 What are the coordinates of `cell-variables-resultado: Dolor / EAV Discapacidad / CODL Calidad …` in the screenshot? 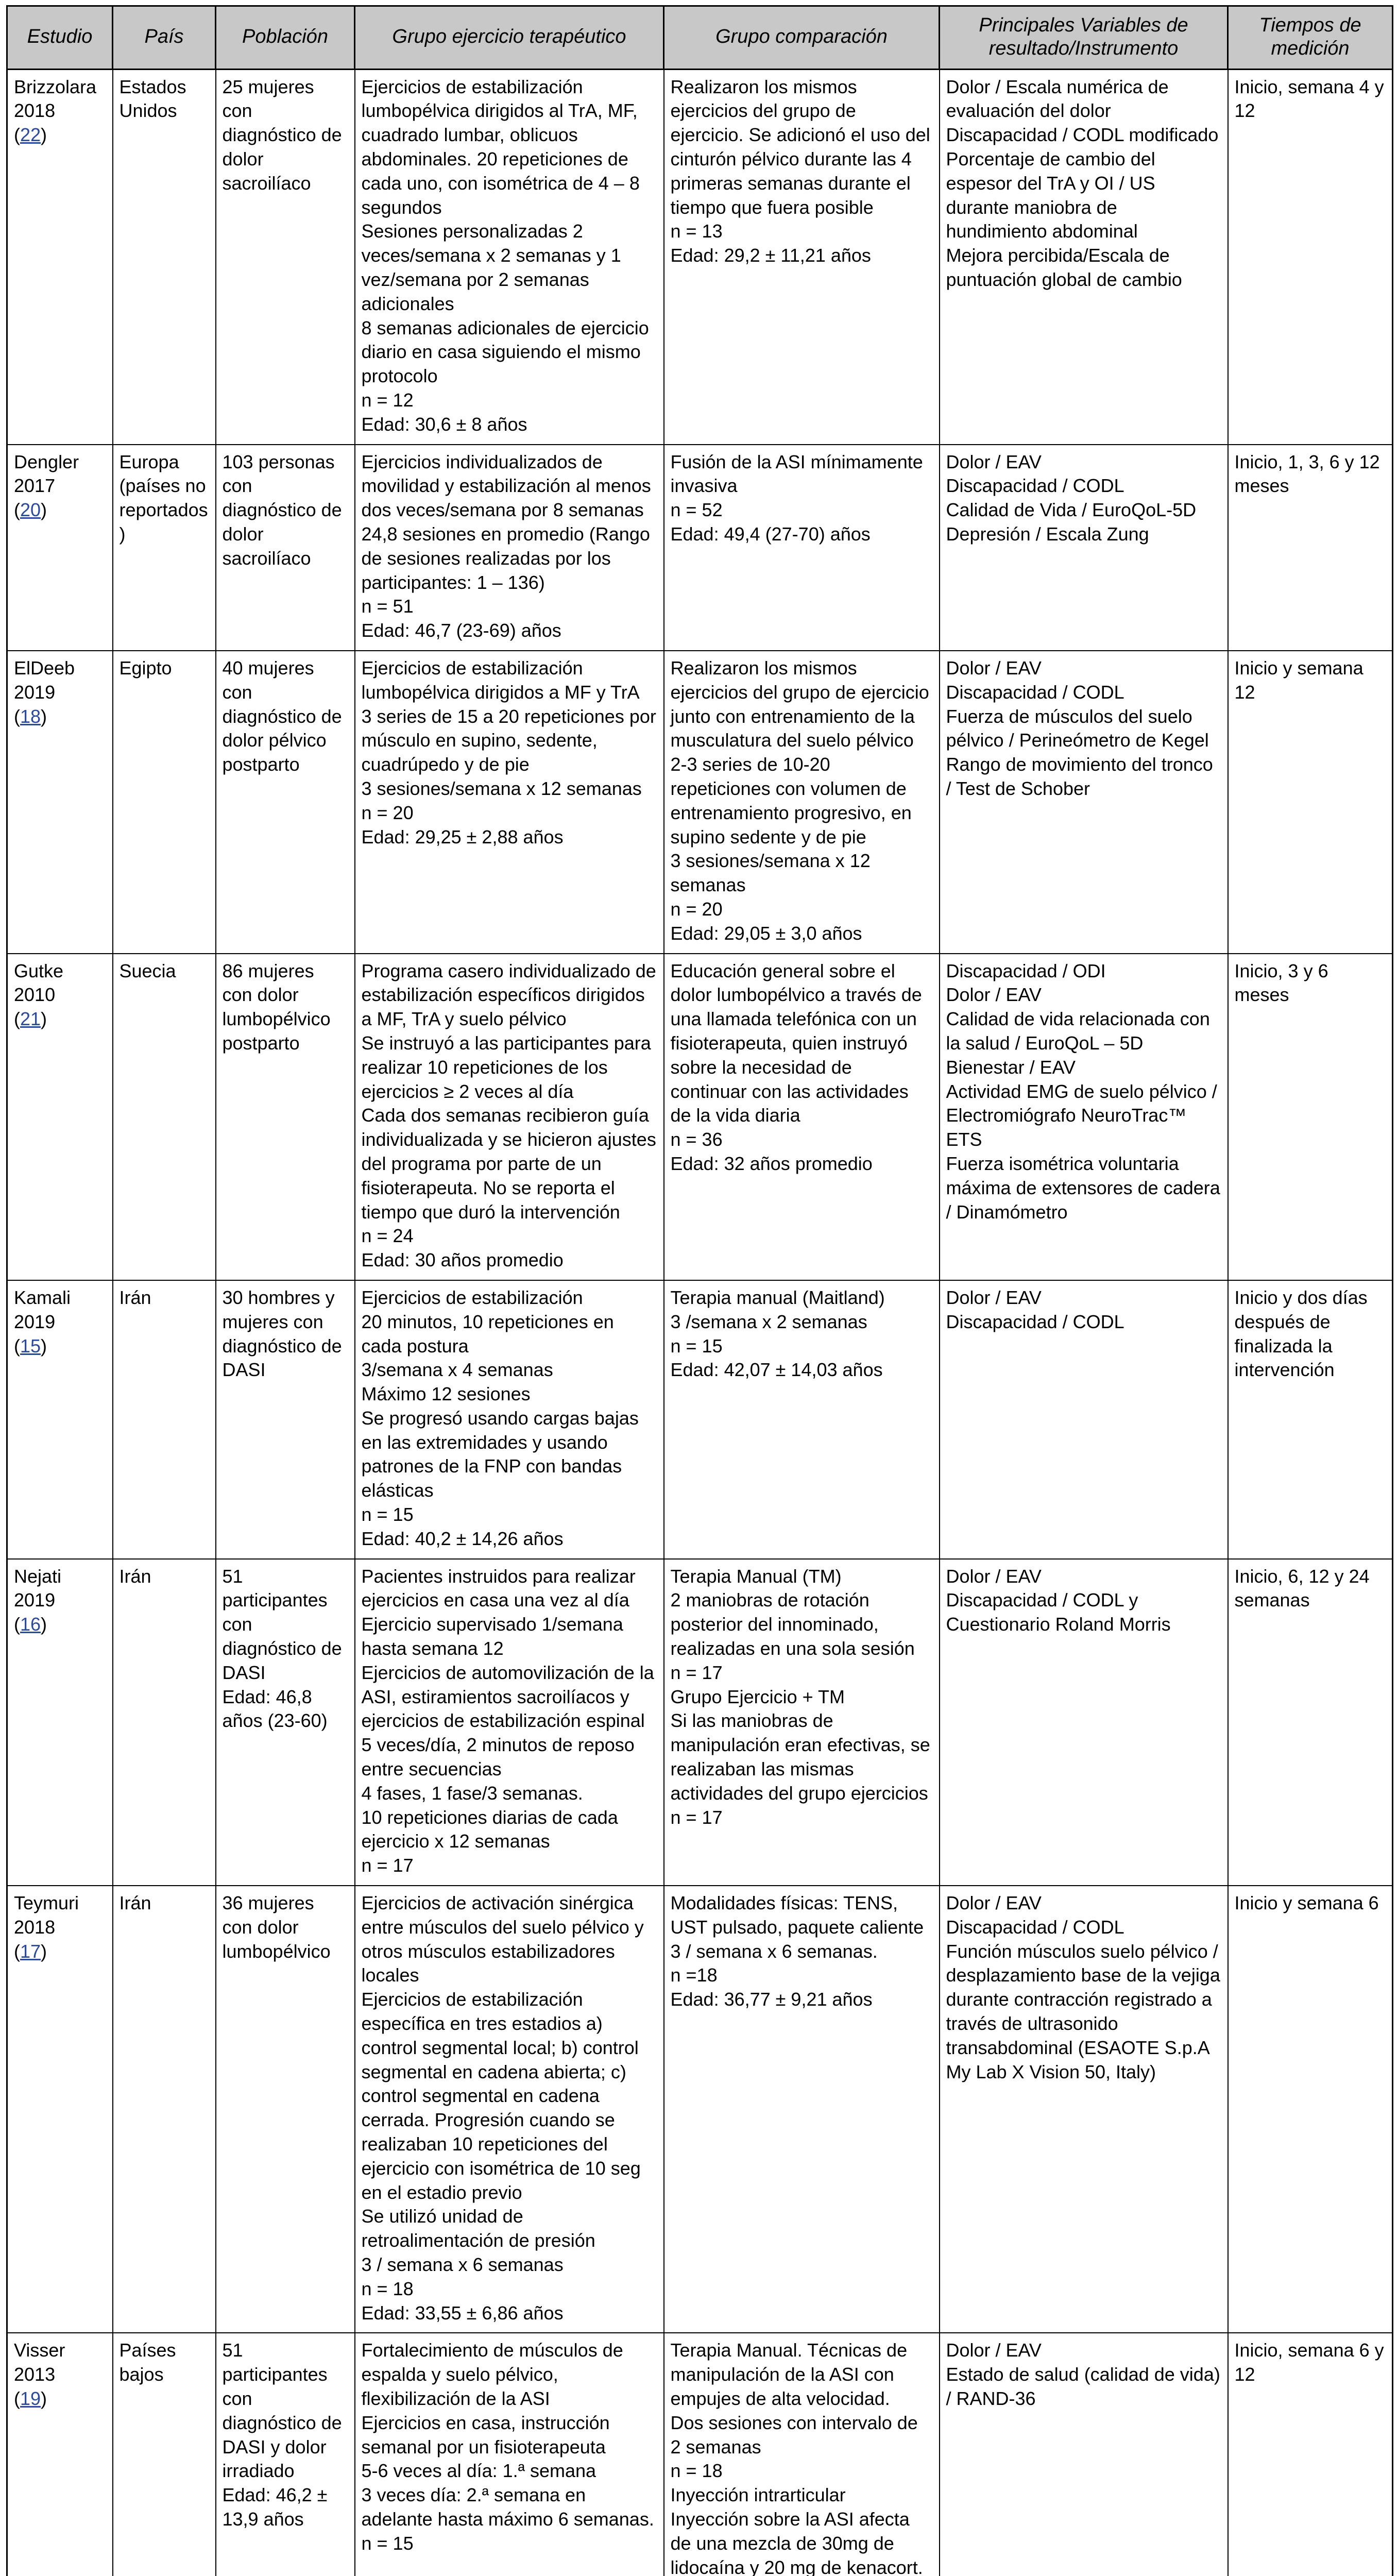 It's located at (1084, 548).